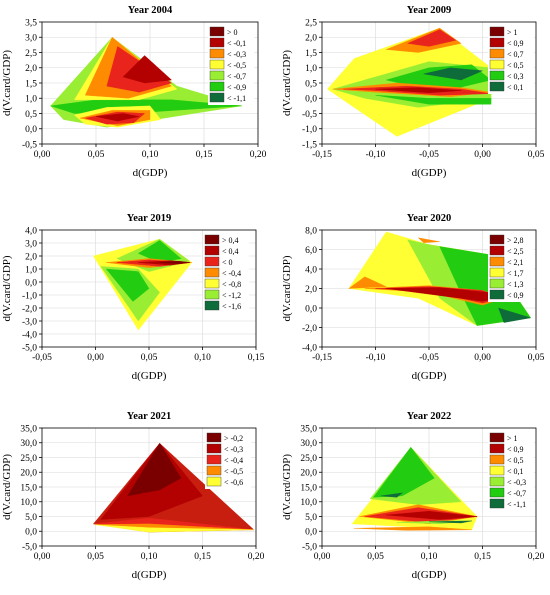 The width and height of the screenshot is (550, 595). I want to click on legend-label: > 1, so click(512, 438).